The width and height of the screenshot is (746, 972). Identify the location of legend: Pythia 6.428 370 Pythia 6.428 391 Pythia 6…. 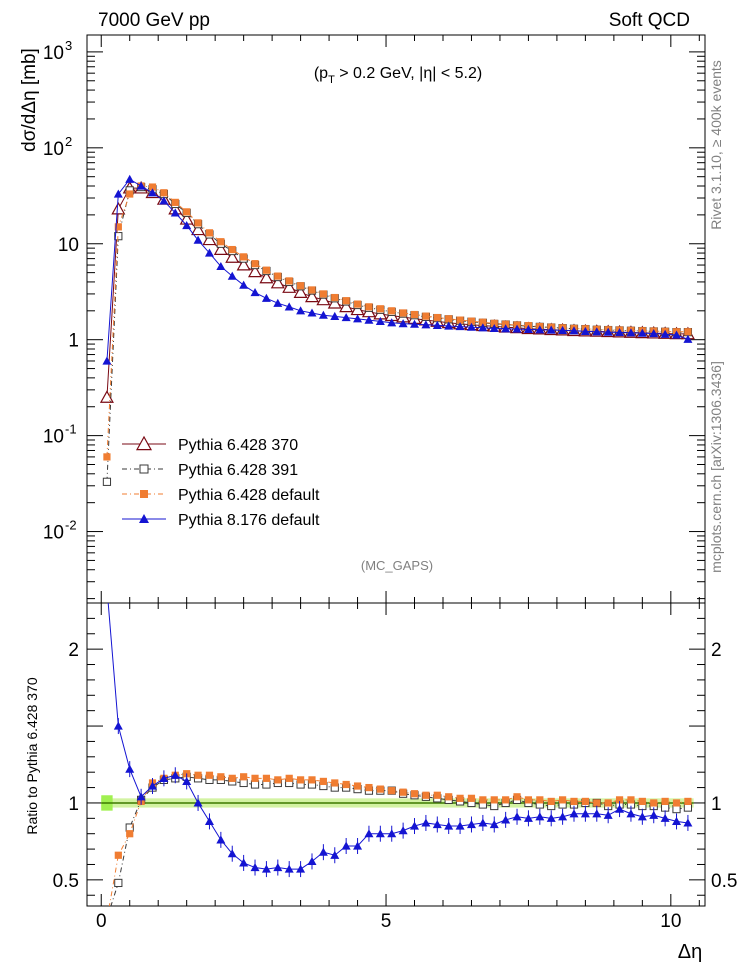
(221, 482).